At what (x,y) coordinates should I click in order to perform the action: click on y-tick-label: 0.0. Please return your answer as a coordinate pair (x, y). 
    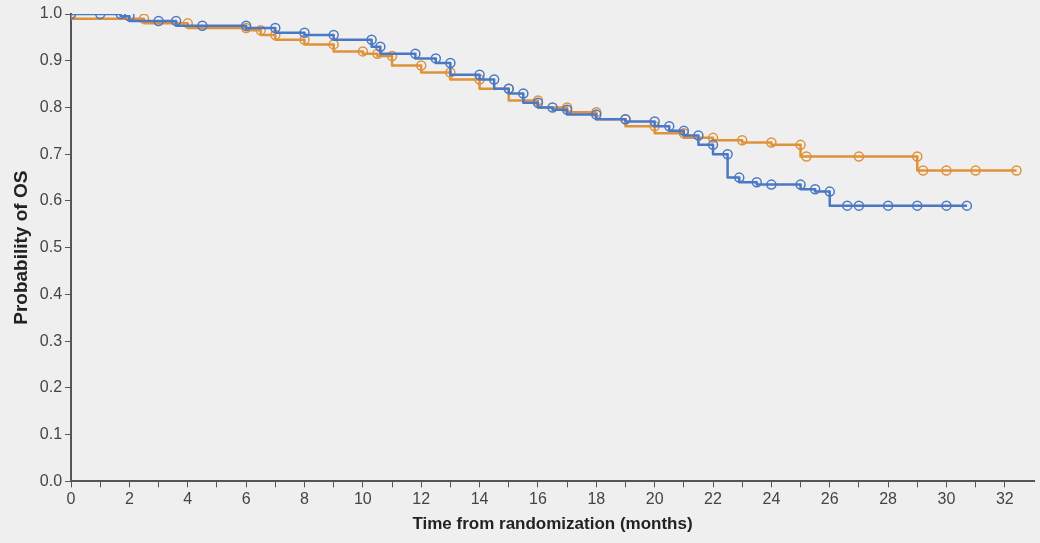
    Looking at the image, I should click on (51, 480).